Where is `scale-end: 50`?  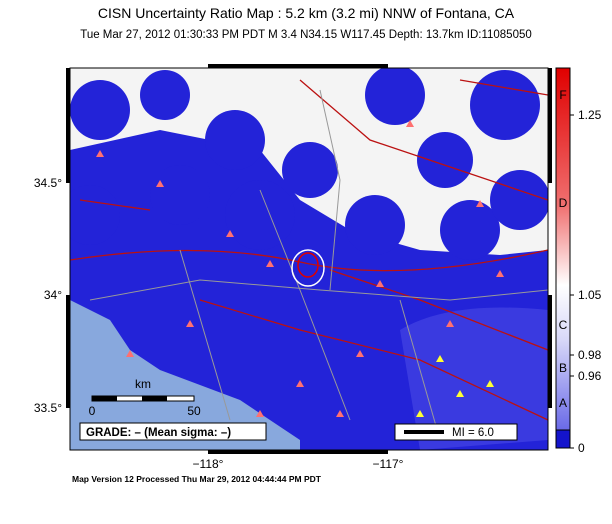
scale-end: 50 is located at coordinates (194, 411).